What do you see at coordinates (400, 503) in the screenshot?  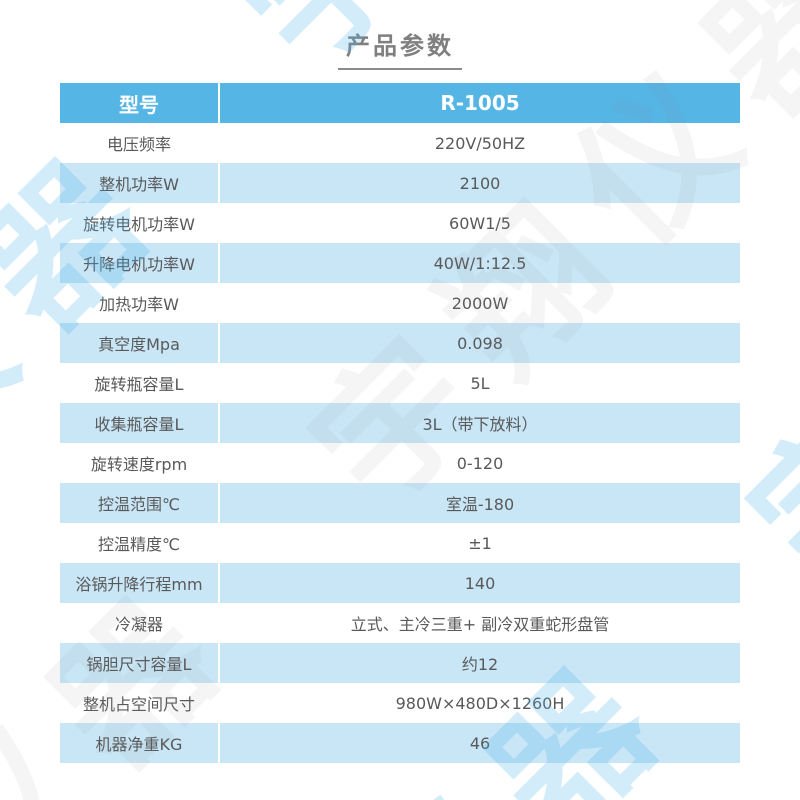 I see `table-row: 控温范围℃ 室温-180` at bounding box center [400, 503].